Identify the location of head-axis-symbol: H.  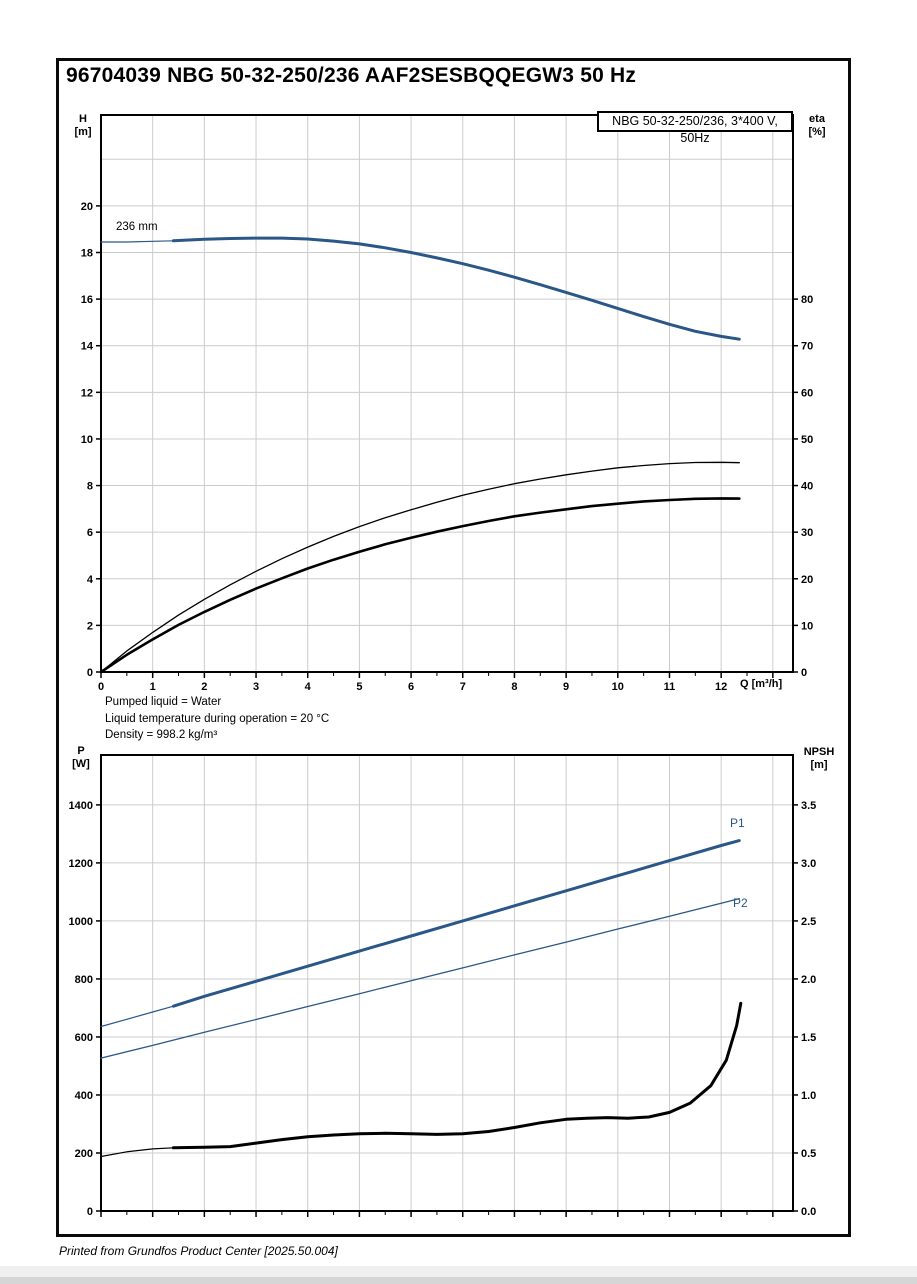
(83, 119).